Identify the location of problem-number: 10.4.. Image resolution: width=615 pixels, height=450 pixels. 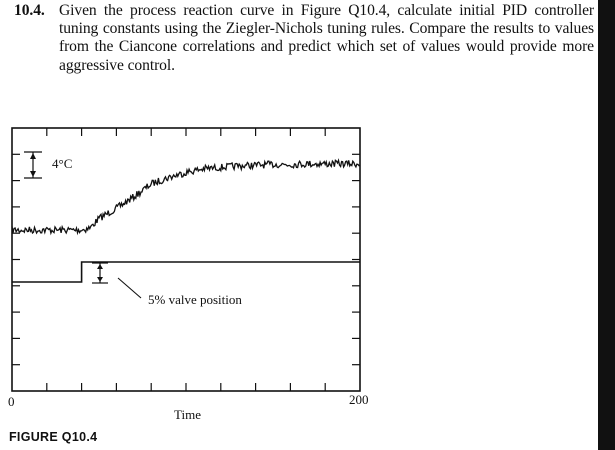
(29, 10).